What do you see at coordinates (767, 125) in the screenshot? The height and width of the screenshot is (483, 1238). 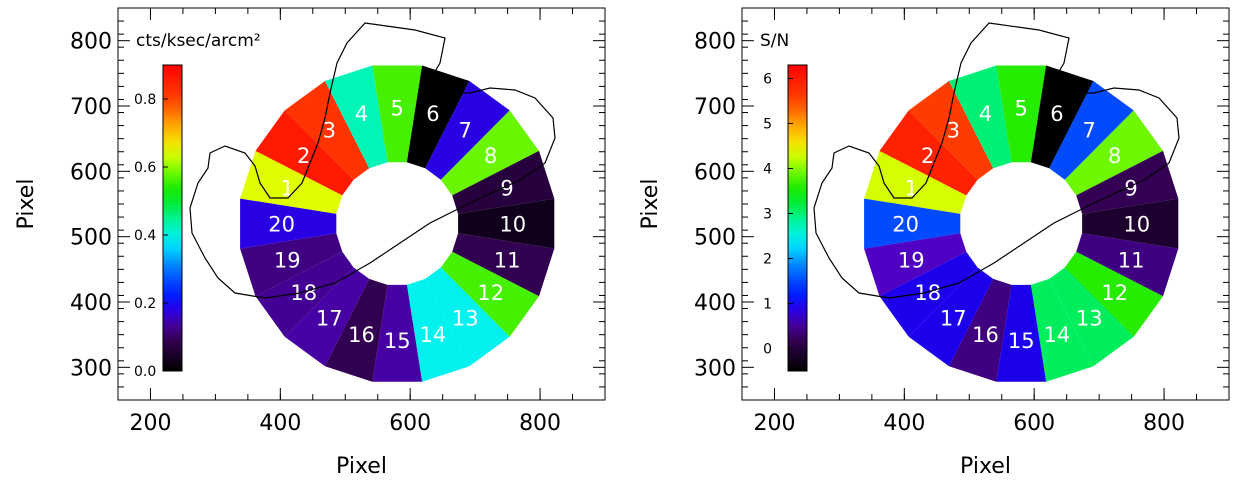 I see `colorbar-tick-label: 5` at bounding box center [767, 125].